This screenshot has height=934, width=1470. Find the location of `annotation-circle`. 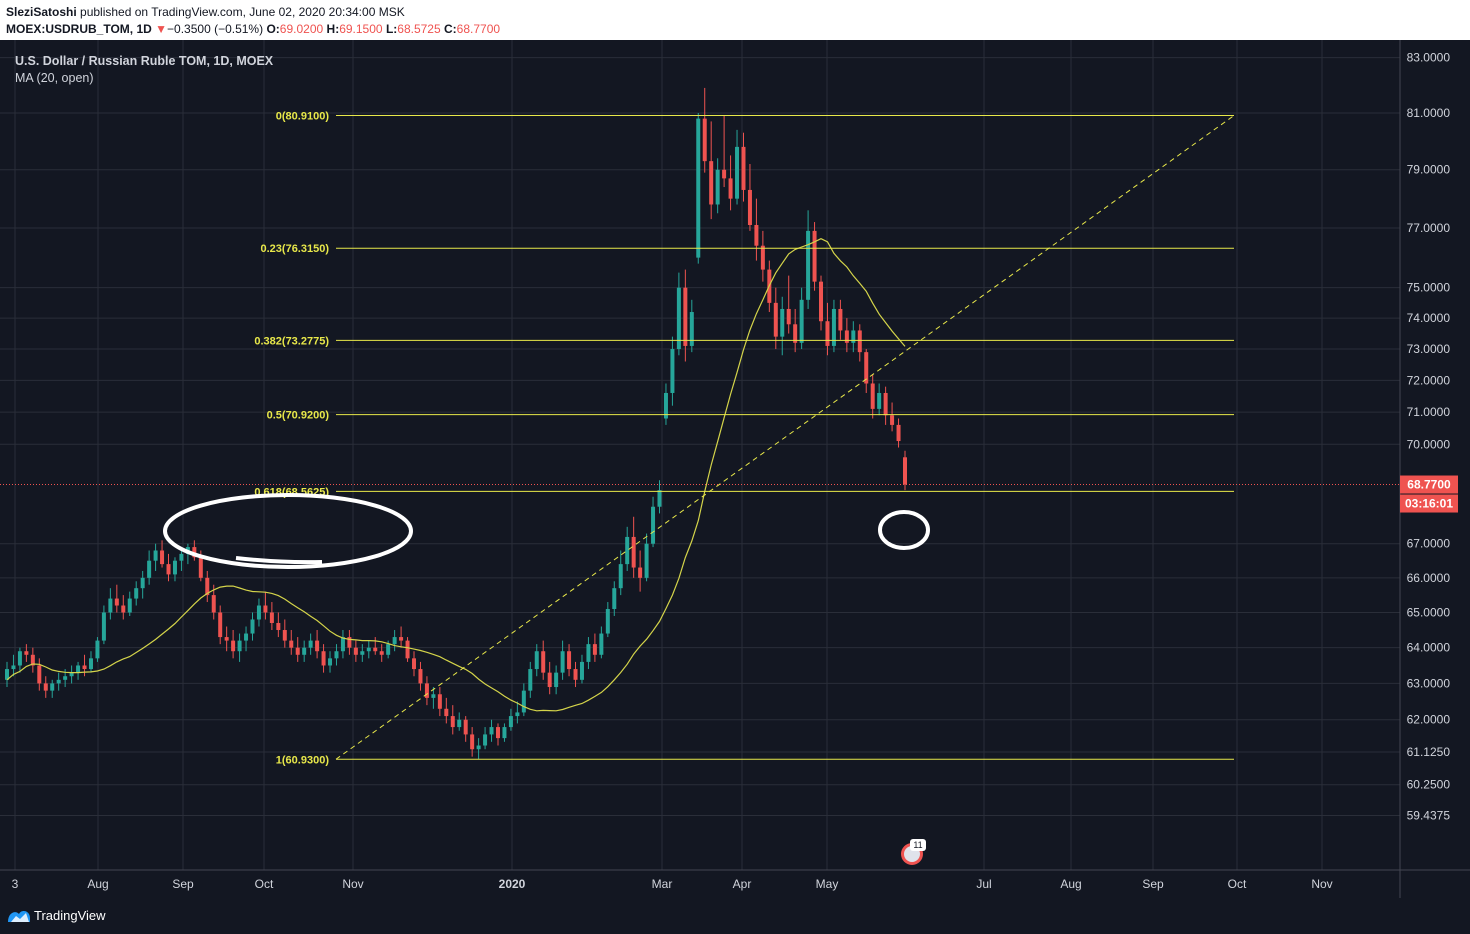

annotation-circle is located at coordinates (904, 530).